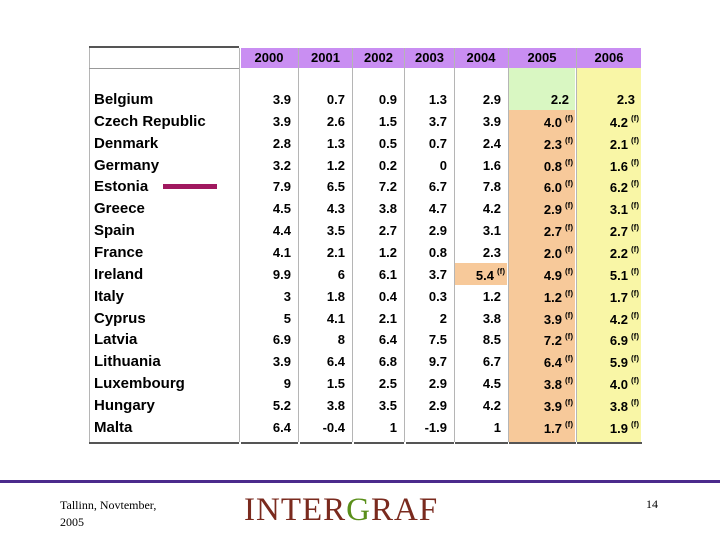 The height and width of the screenshot is (540, 720). Describe the element at coordinates (266, 208) in the screenshot. I see `table-cell: 4.5` at that location.